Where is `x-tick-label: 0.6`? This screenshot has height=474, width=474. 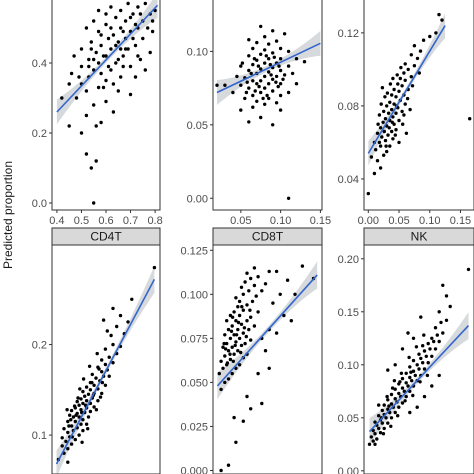
x-tick-label: 0.6 is located at coordinates (105, 221).